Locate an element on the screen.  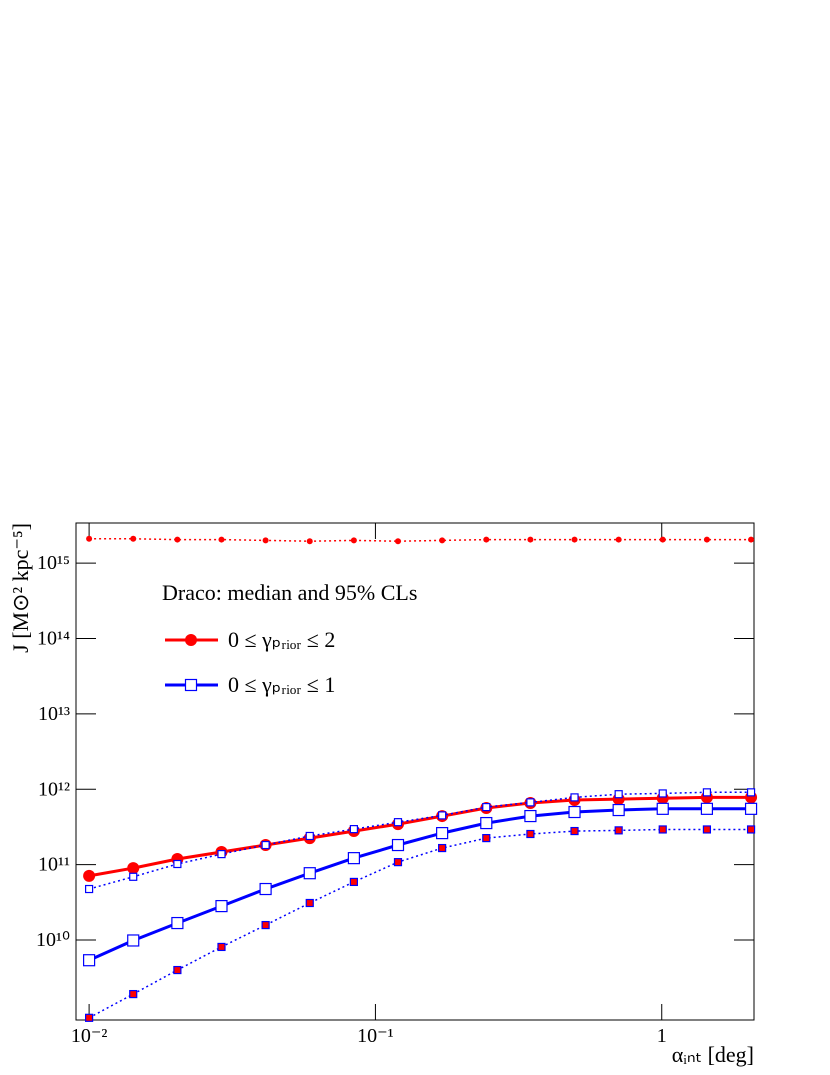
y-tick-label: 10¹³ is located at coordinates (54, 714).